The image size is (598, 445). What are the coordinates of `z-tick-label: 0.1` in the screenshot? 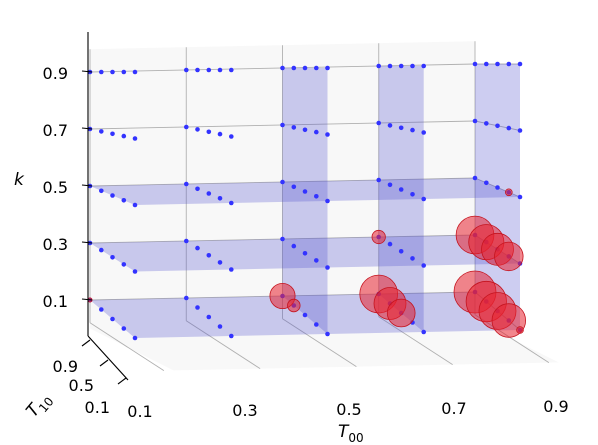 It's located at (55, 301).